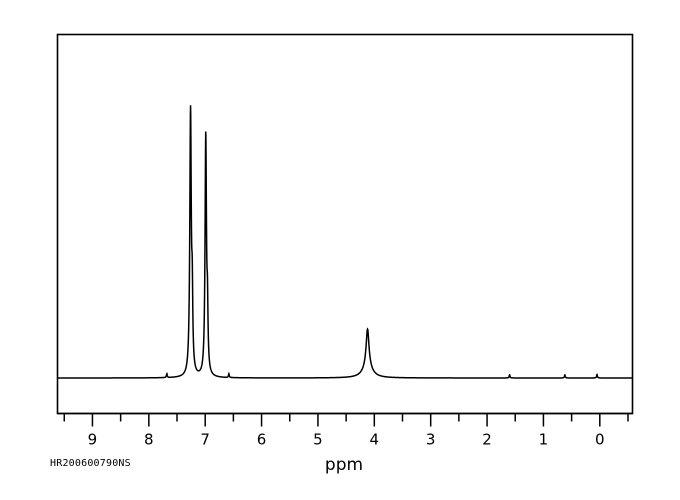  I want to click on x-axis-tick-label: 0, so click(600, 440).